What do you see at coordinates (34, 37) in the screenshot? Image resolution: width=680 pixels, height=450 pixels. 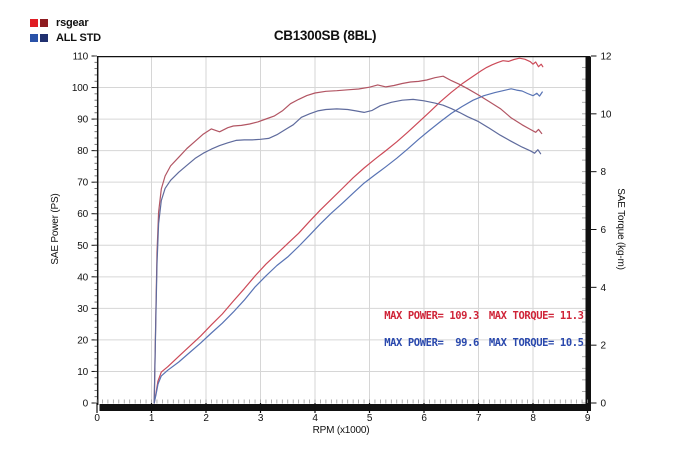 I see `legend-swatch-blue-bright` at bounding box center [34, 37].